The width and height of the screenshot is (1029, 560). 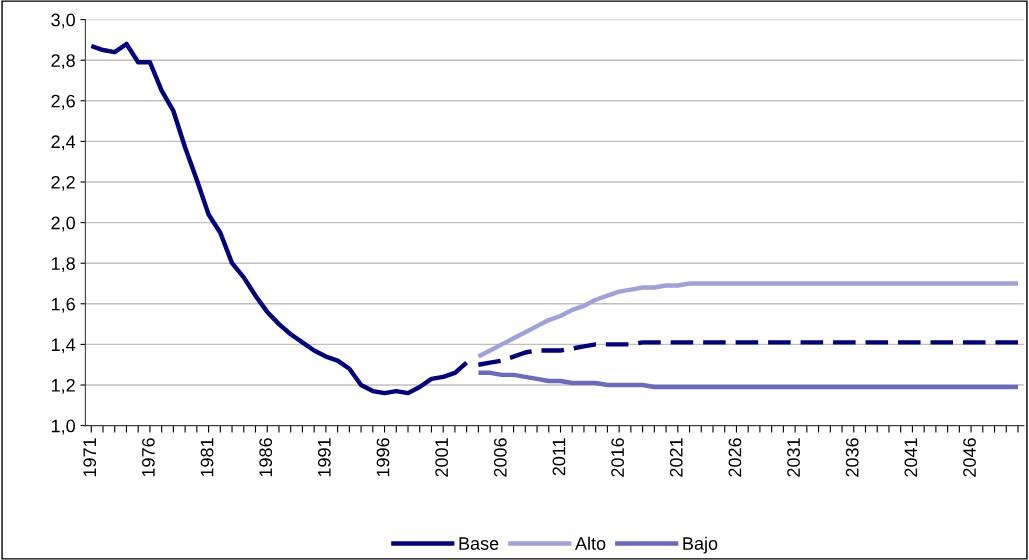 What do you see at coordinates (676, 457) in the screenshot?
I see `x-tick-label: 2021` at bounding box center [676, 457].